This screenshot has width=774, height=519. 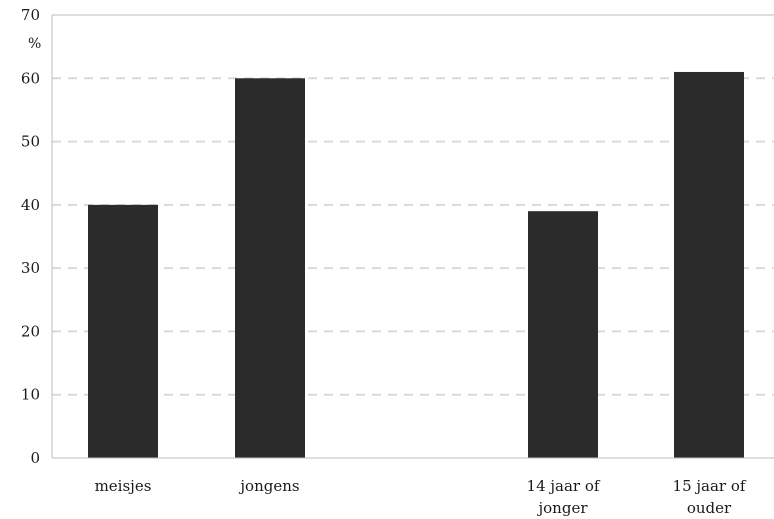 What do you see at coordinates (37, 236) in the screenshot?
I see `y-axis: 0 10 20 30 40 50 60 70` at bounding box center [37, 236].